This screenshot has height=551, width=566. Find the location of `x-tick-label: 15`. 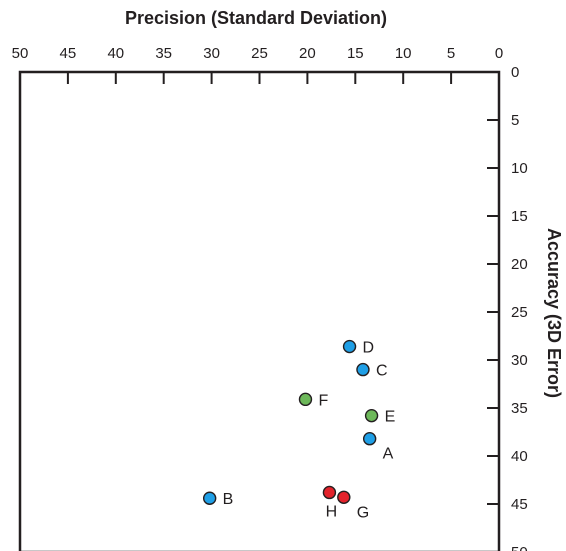

x-tick-label: 15 is located at coordinates (355, 53).